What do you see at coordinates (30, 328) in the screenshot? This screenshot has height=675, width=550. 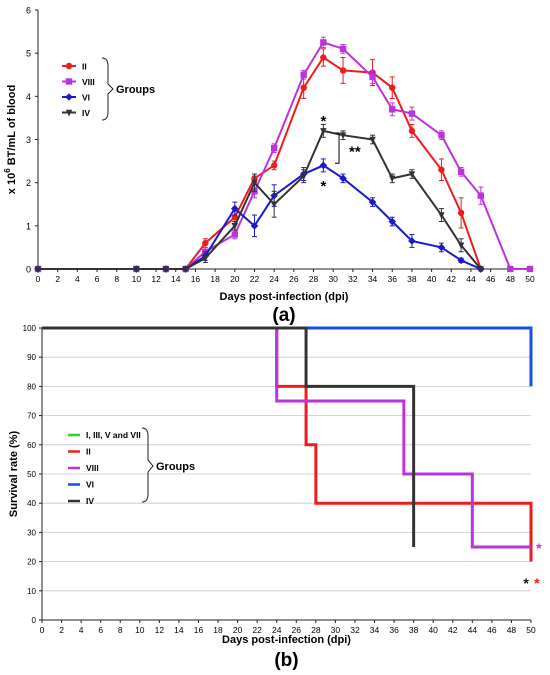 I see `y-tick-label: 100` at bounding box center [30, 328].